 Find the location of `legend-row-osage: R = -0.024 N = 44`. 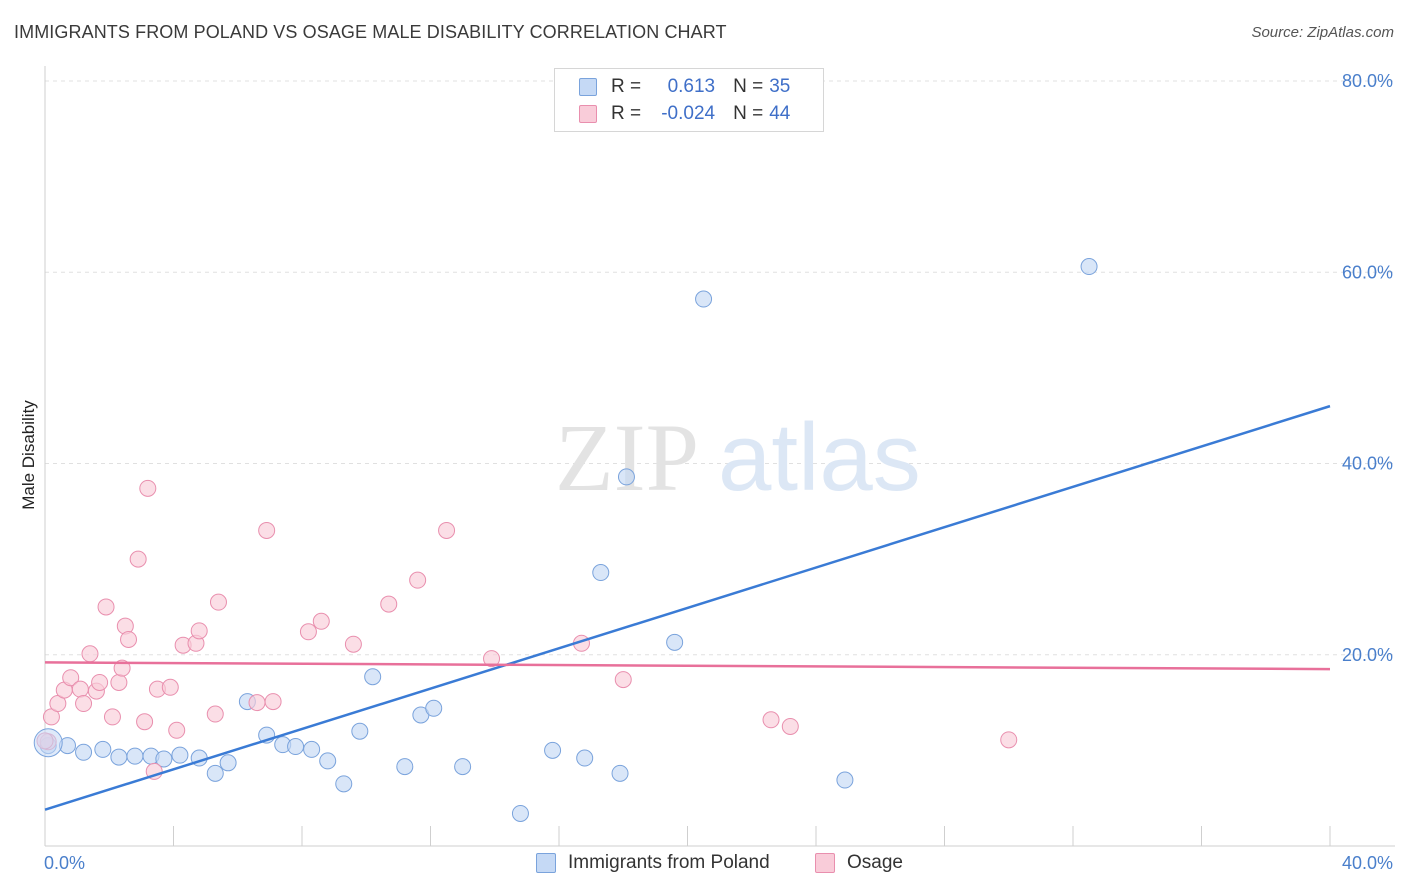

legend-row-osage: R = -0.024 N = 44 is located at coordinates (684, 114).